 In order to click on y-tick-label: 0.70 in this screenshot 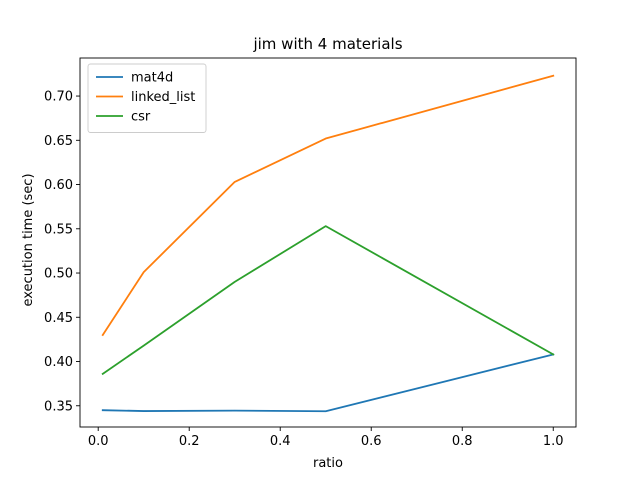, I will do `click(58, 97)`.